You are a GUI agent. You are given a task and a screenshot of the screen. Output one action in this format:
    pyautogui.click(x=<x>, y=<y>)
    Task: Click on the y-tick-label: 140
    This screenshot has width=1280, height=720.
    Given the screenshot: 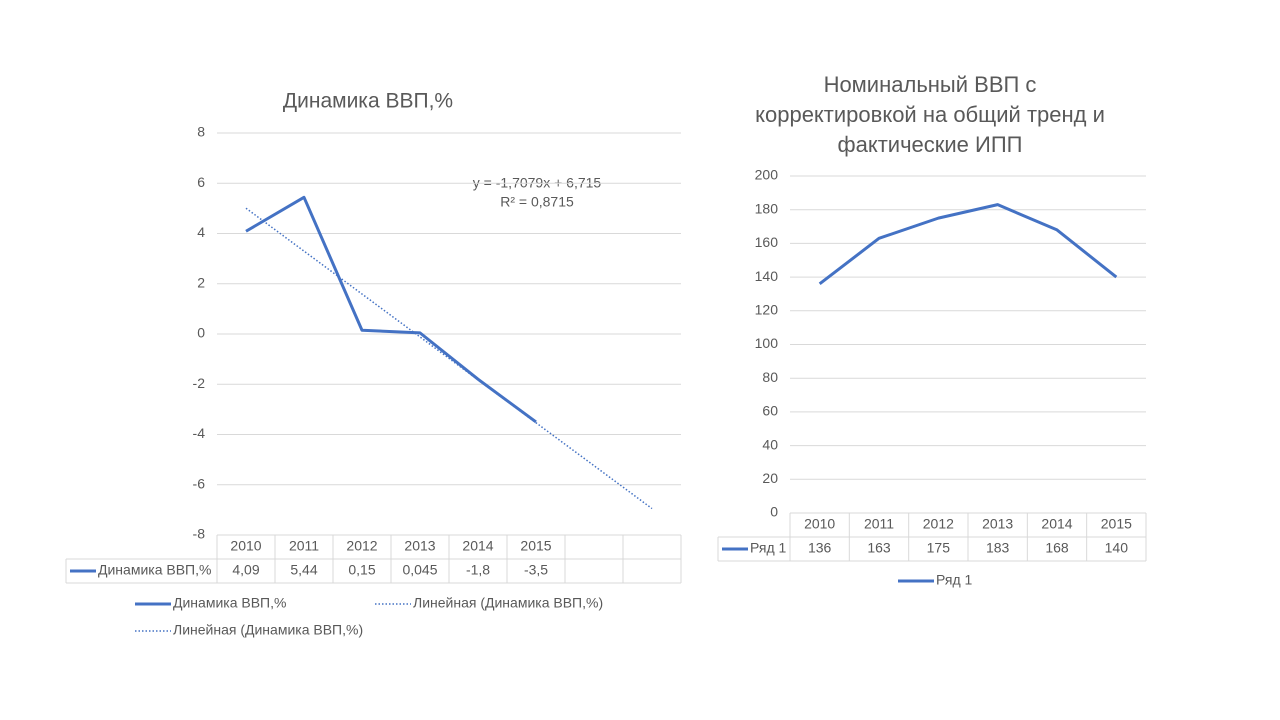 What is the action you would take?
    pyautogui.click(x=767, y=276)
    